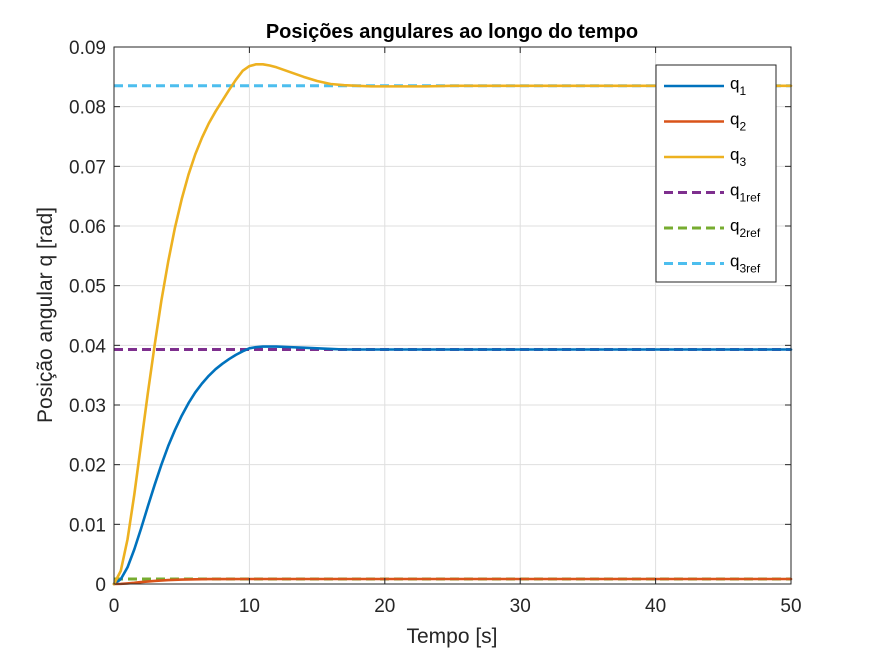 This screenshot has height=656, width=875. I want to click on x-tick-label: 50, so click(790, 606).